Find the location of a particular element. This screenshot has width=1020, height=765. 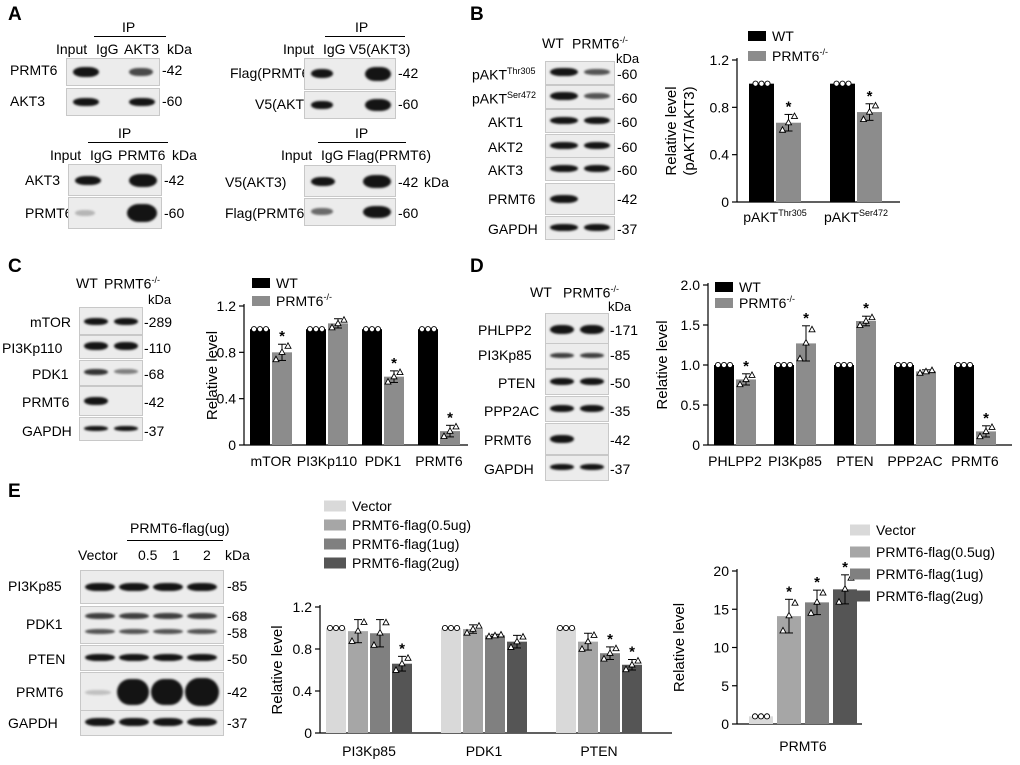

legend-label: PRMT6-flag(2ug) is located at coordinates (929, 596).